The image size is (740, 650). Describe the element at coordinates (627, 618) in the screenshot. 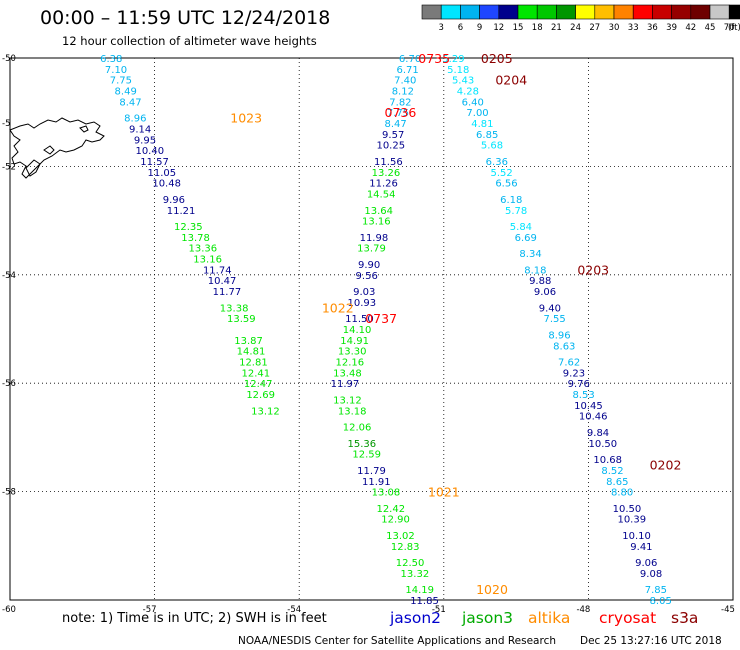

I see `legend-cryosat: cryosat` at that location.